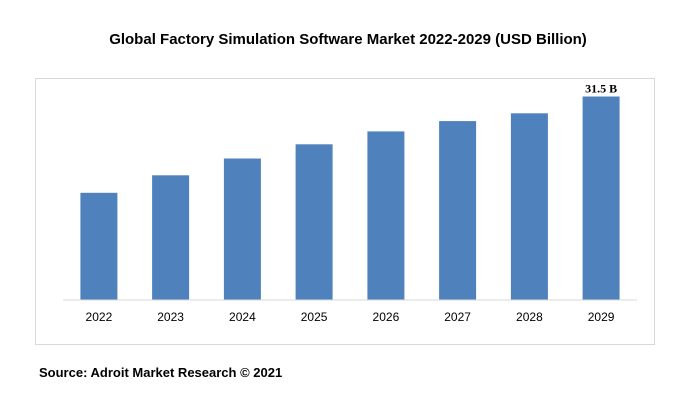 The height and width of the screenshot is (404, 696). What do you see at coordinates (386, 317) in the screenshot?
I see `x-tick-label-2026: 2026` at bounding box center [386, 317].